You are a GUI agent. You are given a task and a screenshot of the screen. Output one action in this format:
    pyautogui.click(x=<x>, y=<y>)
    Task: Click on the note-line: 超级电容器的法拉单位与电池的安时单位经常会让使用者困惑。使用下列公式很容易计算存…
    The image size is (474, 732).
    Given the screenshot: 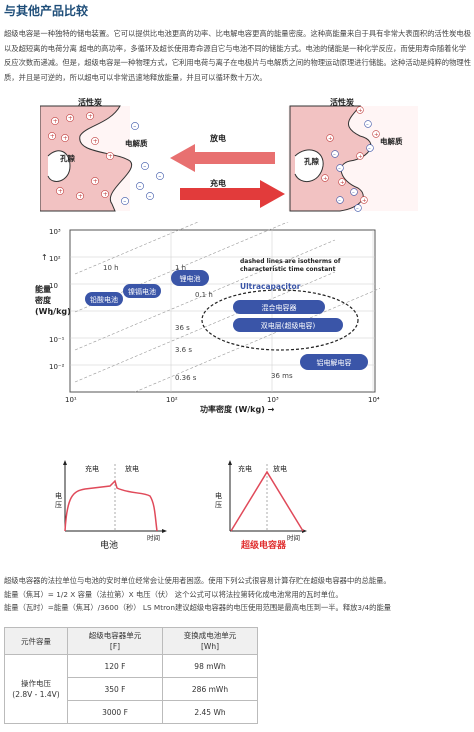 What is the action you would take?
    pyautogui.click(x=197, y=580)
    